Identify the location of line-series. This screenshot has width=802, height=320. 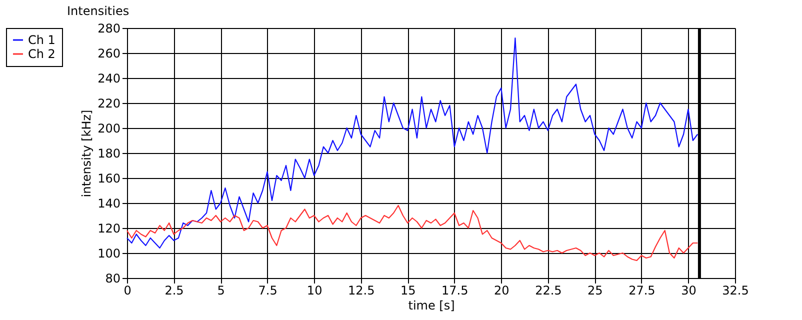
(412, 233).